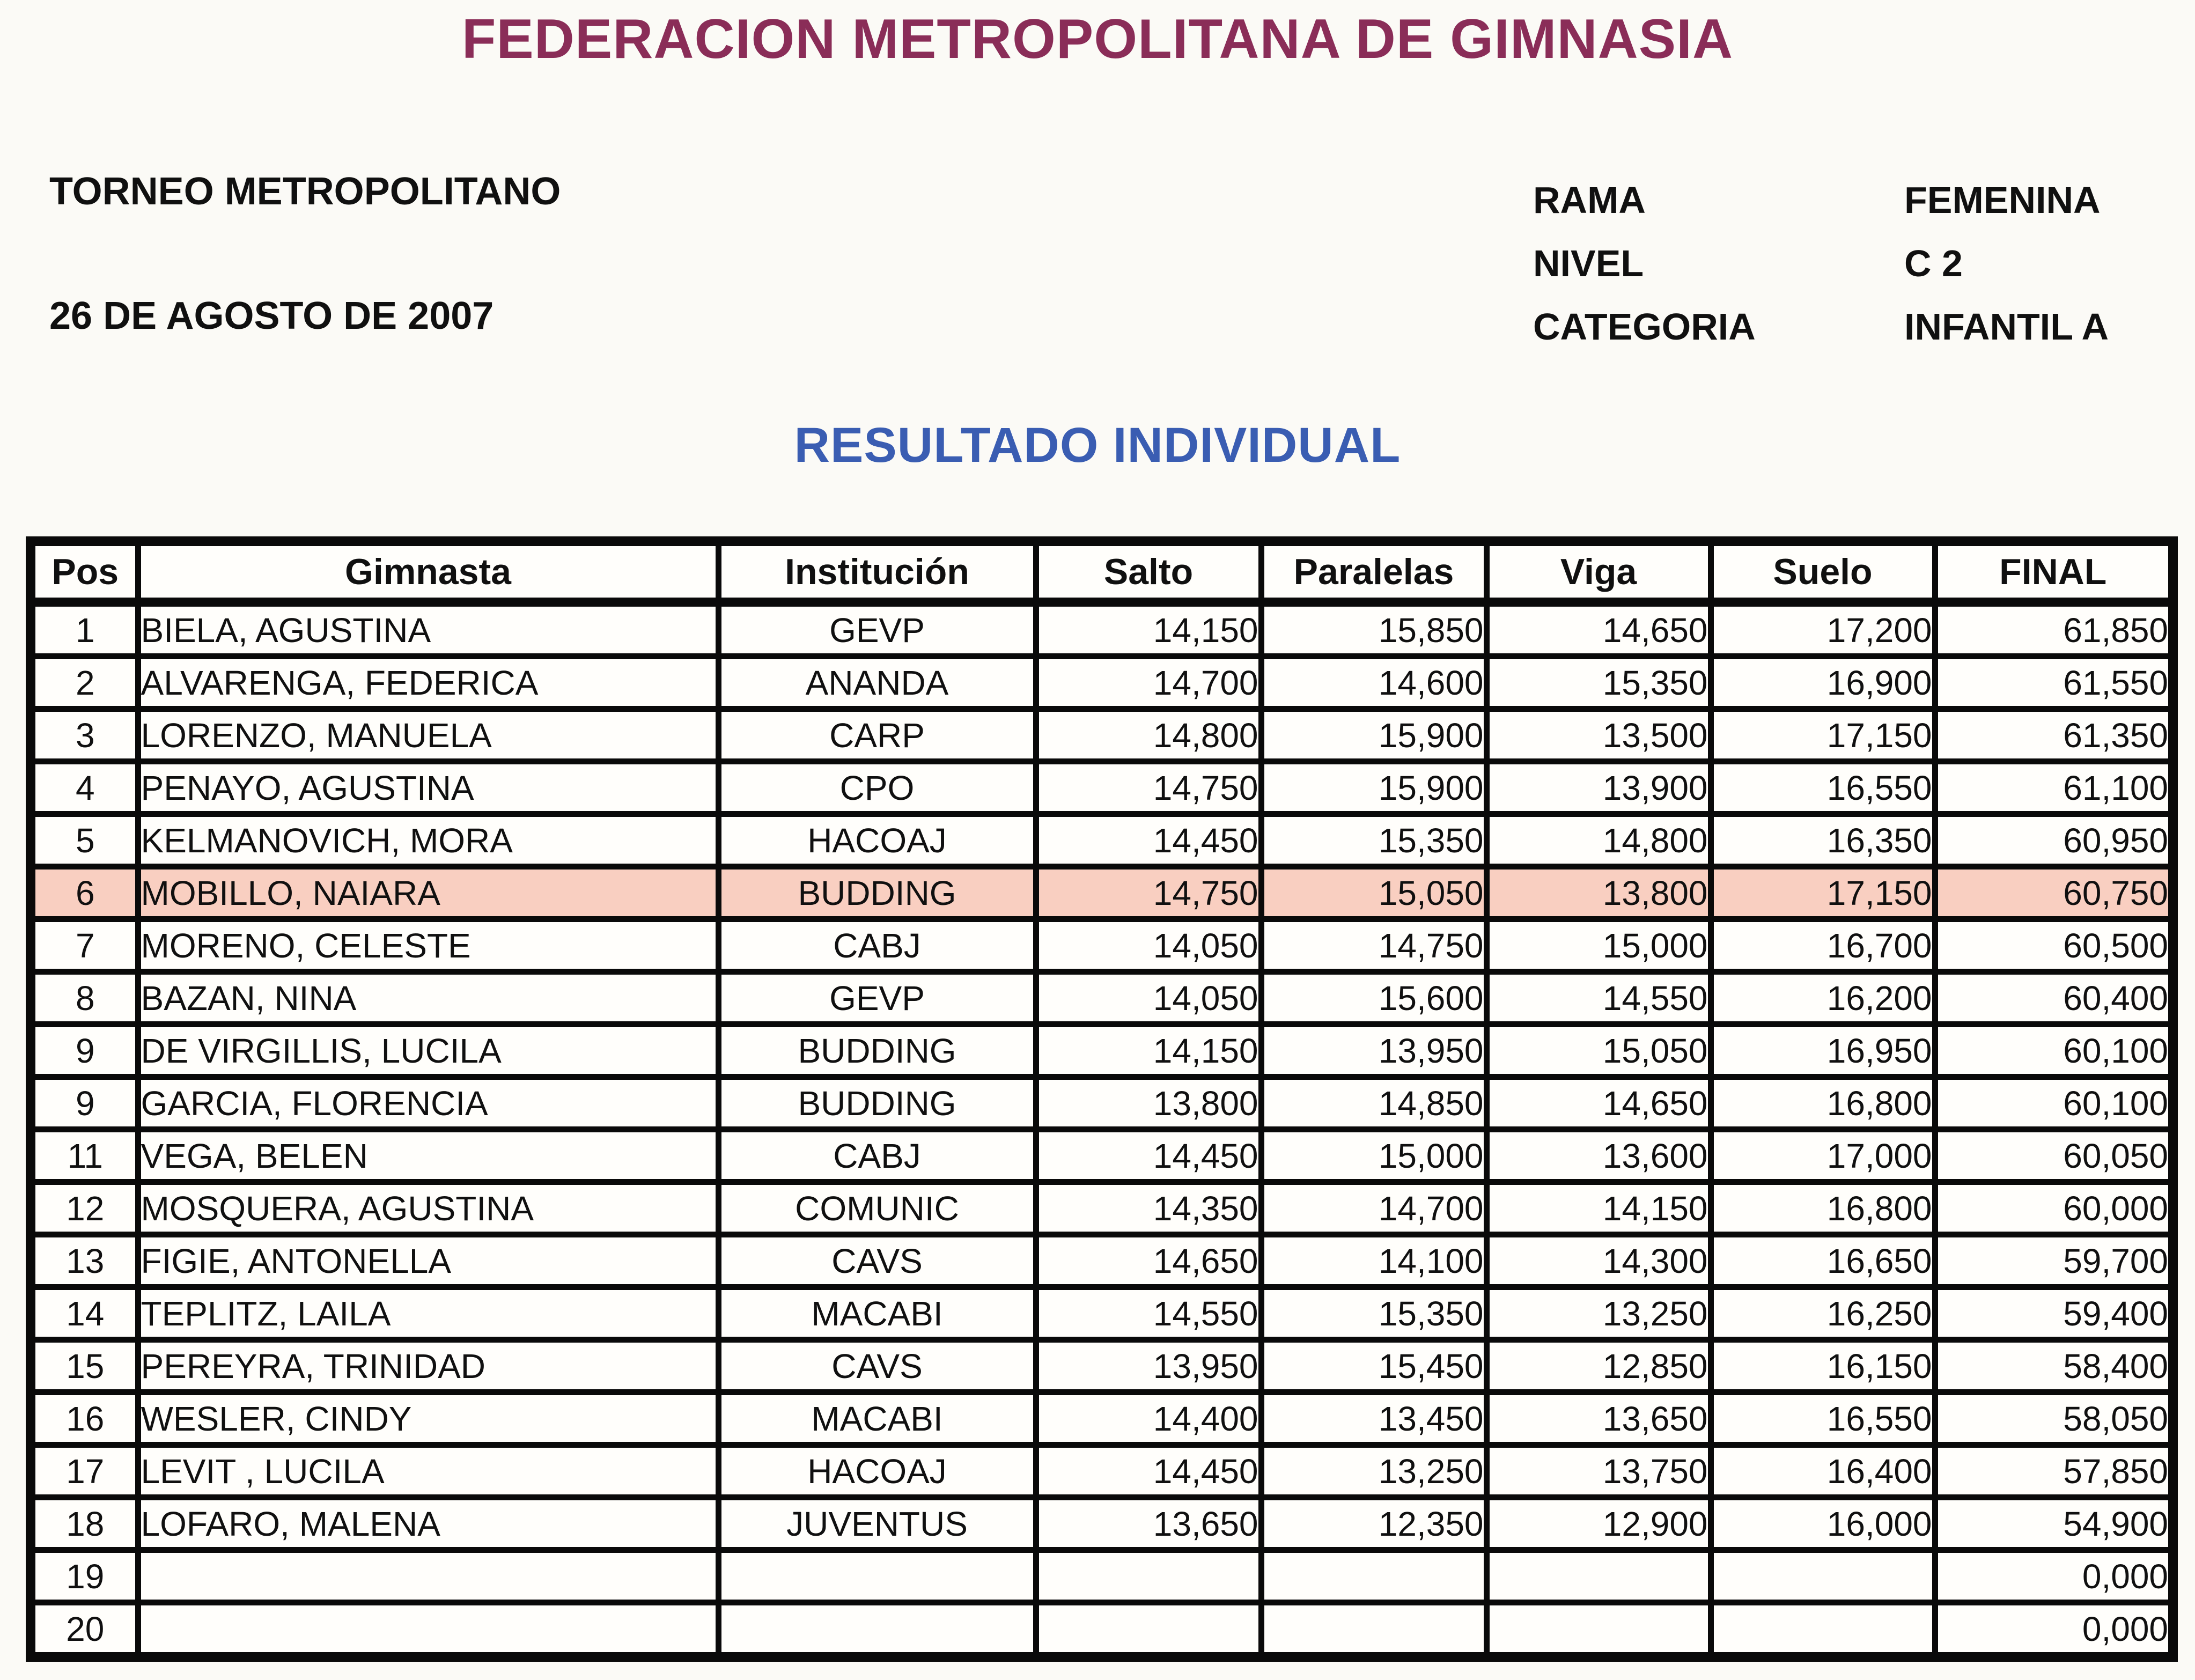 This screenshot has width=2195, height=1680. I want to click on cell-pos: 20, so click(84, 1630).